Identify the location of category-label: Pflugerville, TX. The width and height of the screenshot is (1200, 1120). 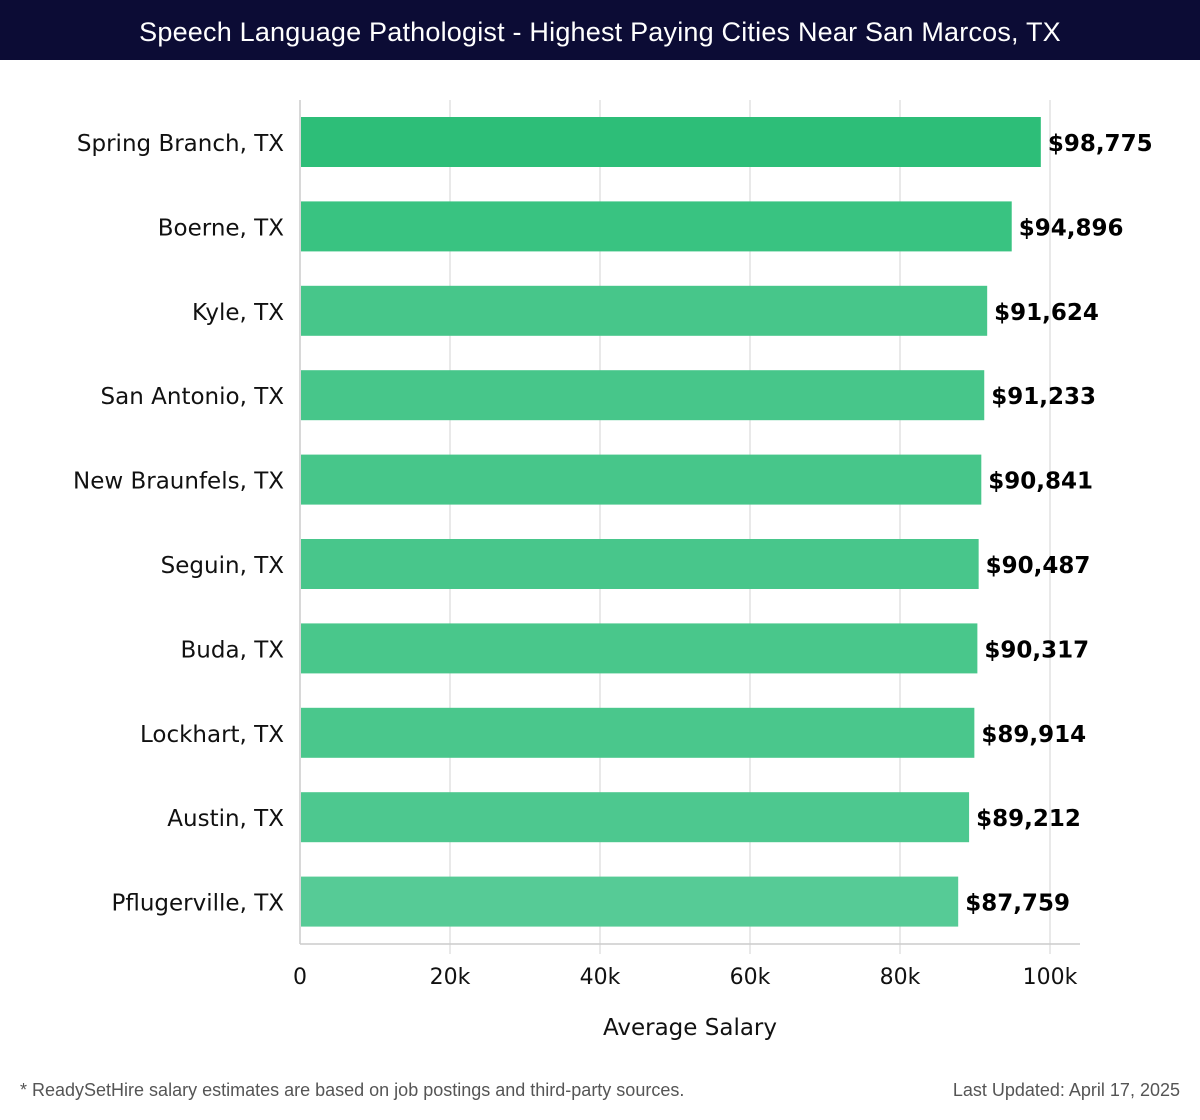
(198, 904).